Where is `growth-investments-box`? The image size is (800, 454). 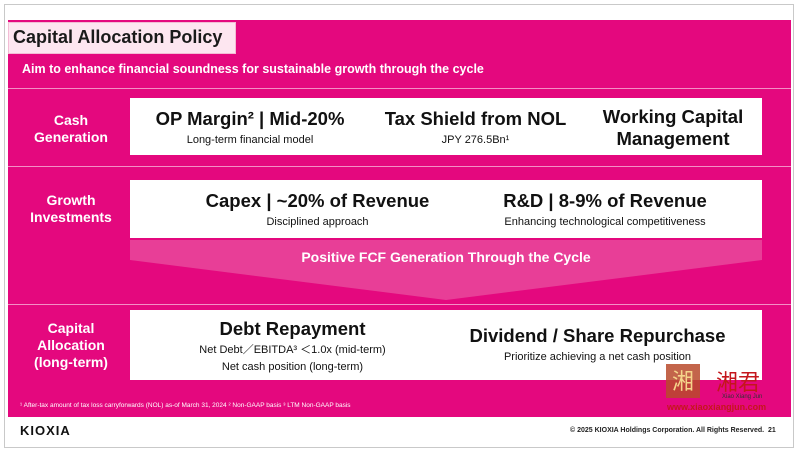 growth-investments-box is located at coordinates (446, 209).